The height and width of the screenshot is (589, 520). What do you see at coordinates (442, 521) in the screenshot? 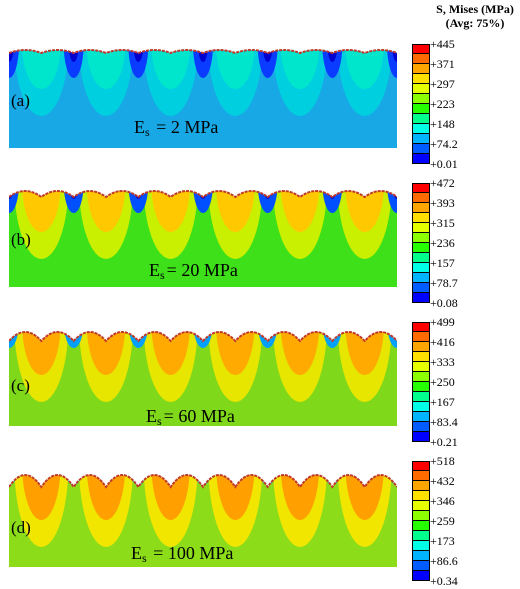
I see `scale-tick-label: +259` at bounding box center [442, 521].